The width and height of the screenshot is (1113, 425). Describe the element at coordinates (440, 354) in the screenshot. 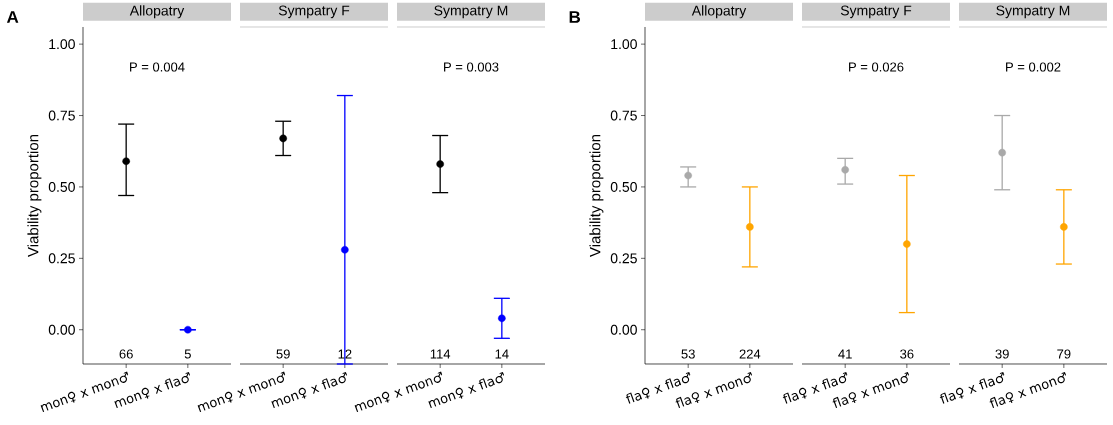

I see `annotation: 114` at that location.